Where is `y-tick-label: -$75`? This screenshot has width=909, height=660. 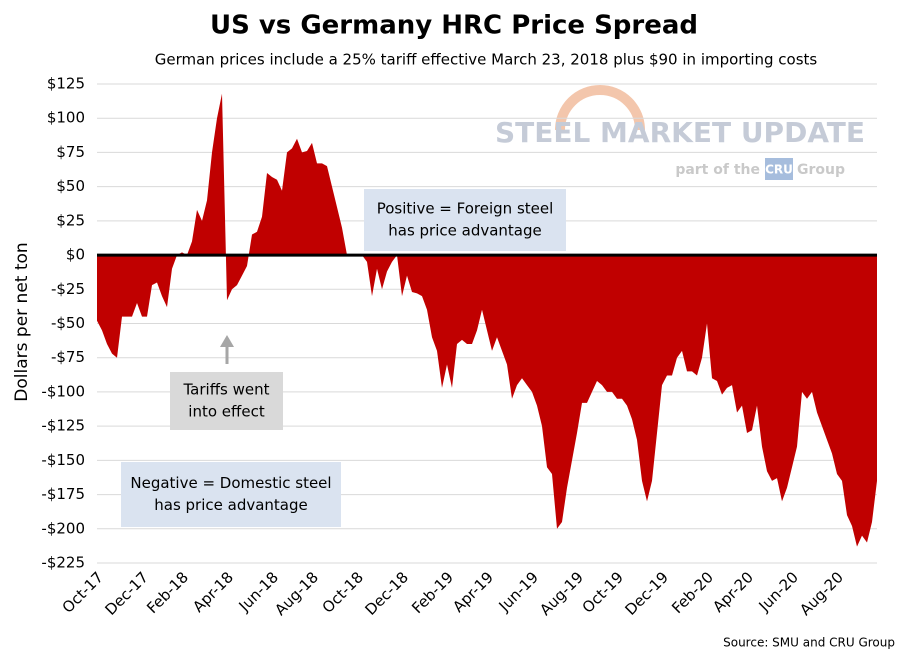
y-tick-label: -$75 is located at coordinates (68, 357).